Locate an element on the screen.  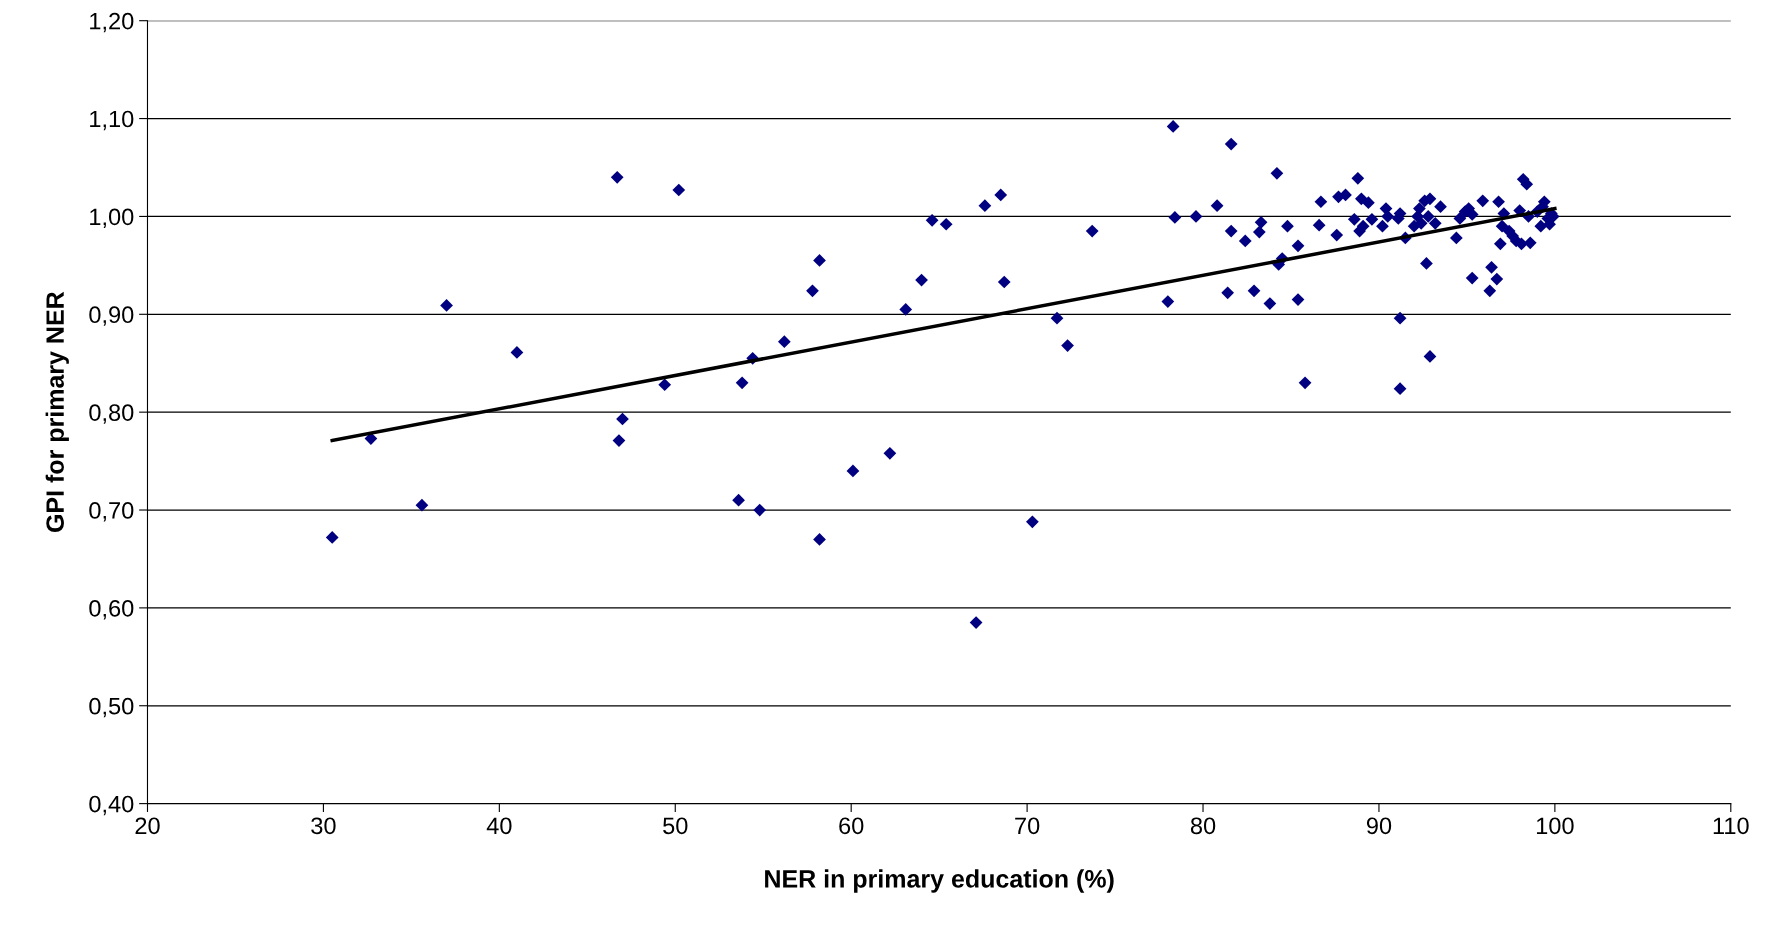
y-tick-label: 0,70 is located at coordinates (111, 512).